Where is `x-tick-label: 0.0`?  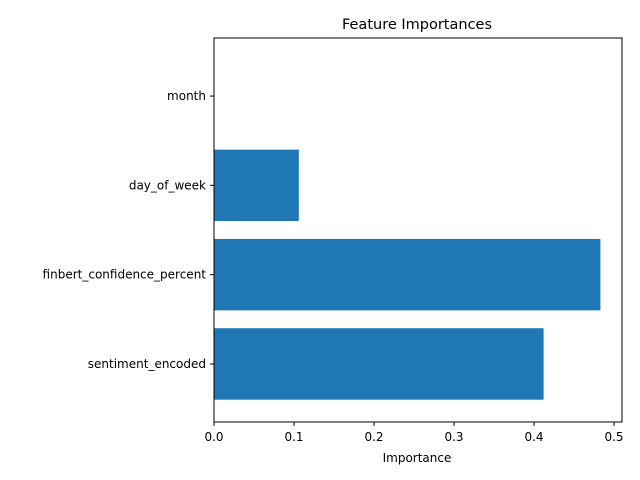
x-tick-label: 0.0 is located at coordinates (213, 437).